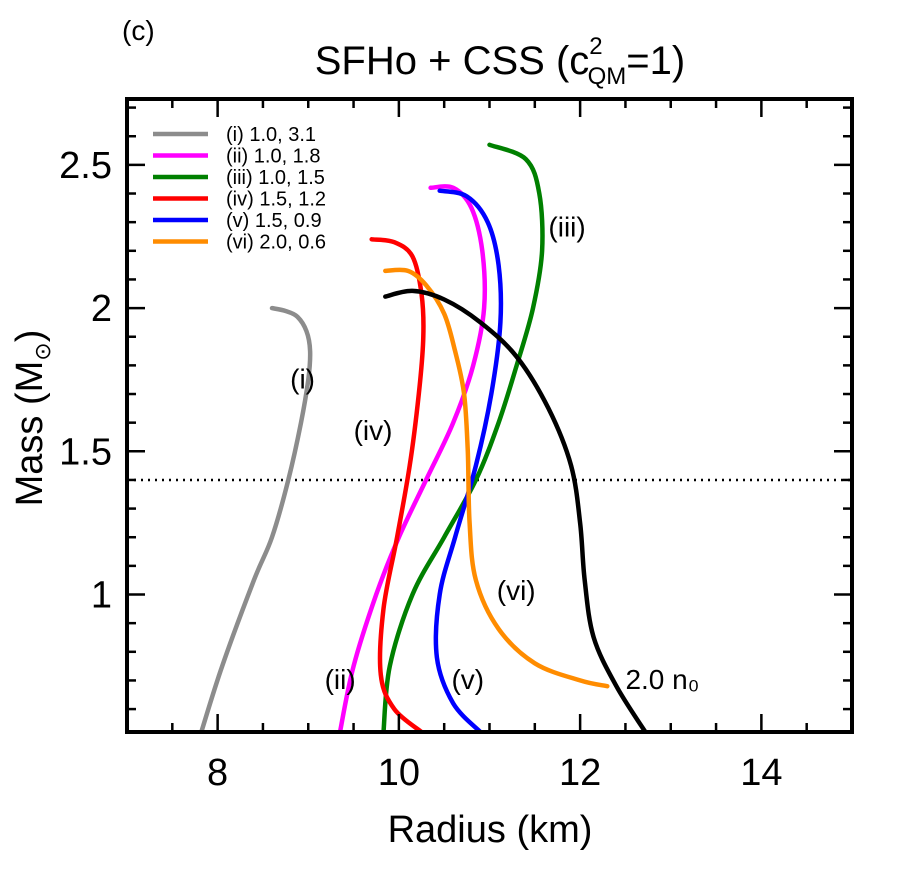 The height and width of the screenshot is (872, 900). I want to click on legend-entry-2: (ii) 1.0, 1.8, so click(273, 157).